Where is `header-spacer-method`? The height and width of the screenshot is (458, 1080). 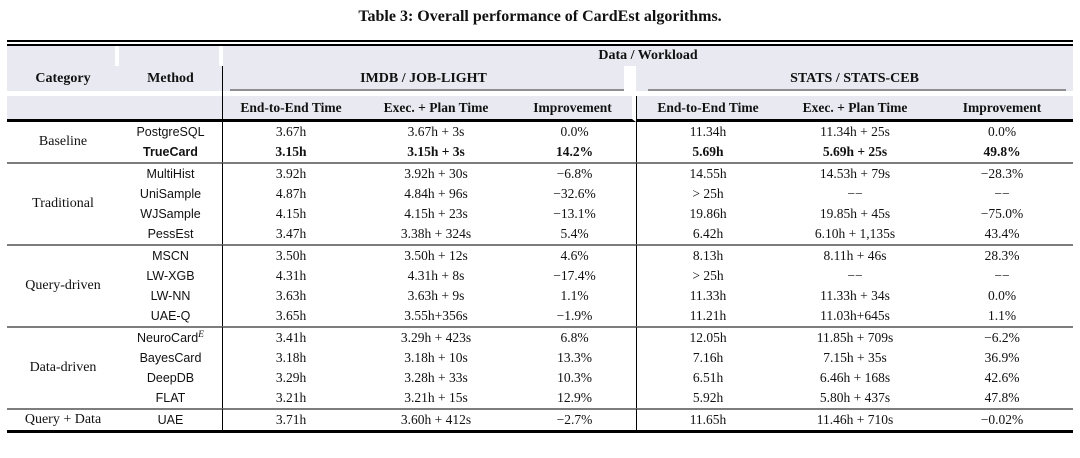
header-spacer-method is located at coordinates (171, 56).